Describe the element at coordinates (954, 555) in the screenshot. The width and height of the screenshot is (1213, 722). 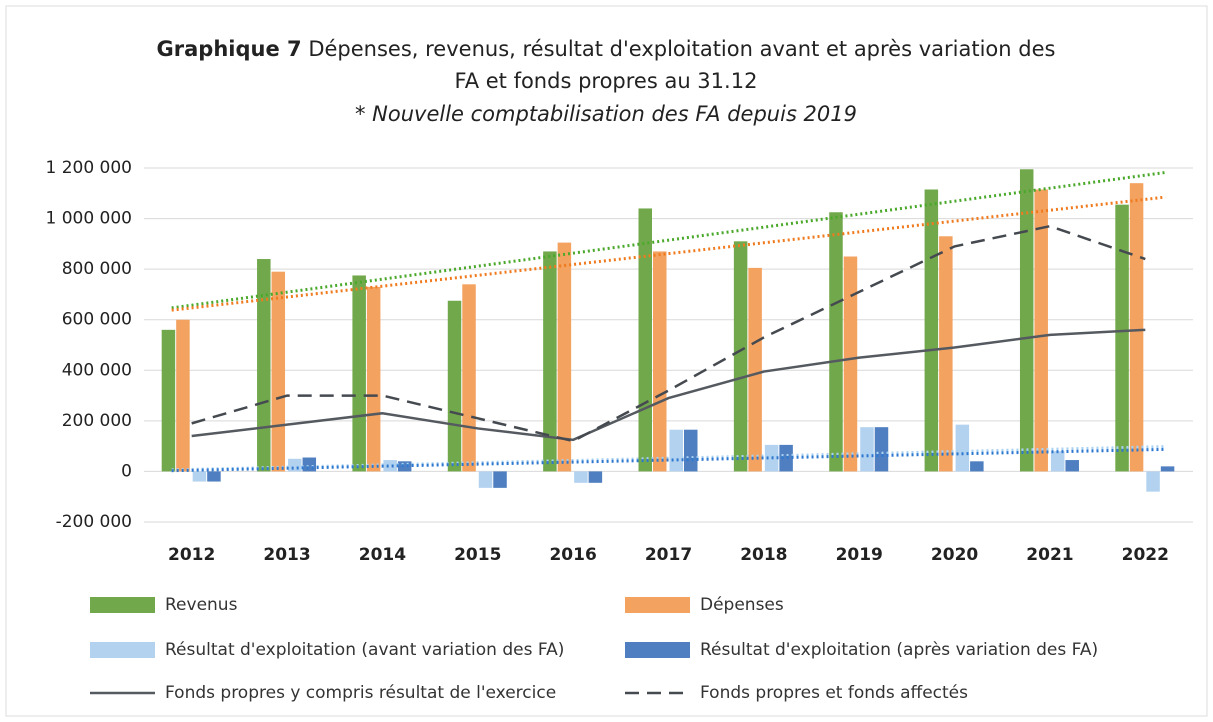
I see `x-tick-label: 2020` at that location.